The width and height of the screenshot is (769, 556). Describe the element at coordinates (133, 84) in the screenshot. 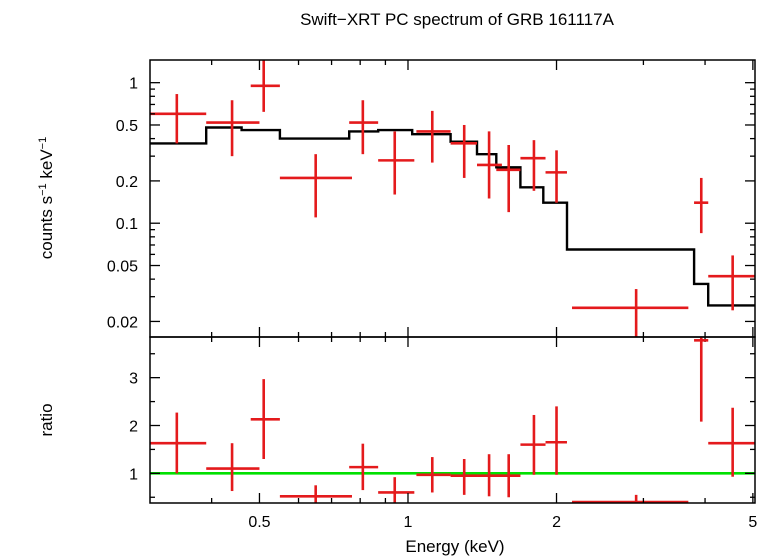

I see `spectrum-y-tick-label-1: 1` at that location.